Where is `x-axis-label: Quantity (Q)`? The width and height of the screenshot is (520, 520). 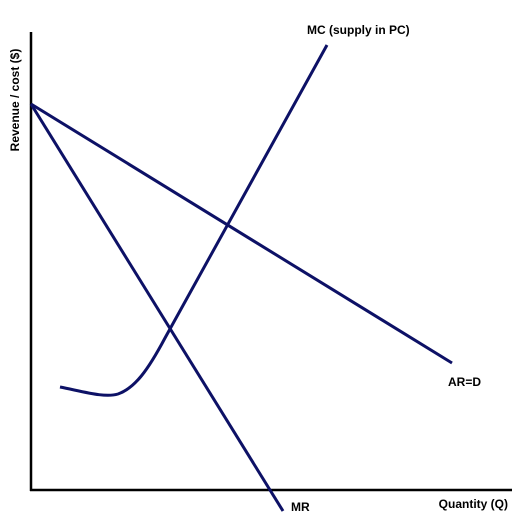
x-axis-label: Quantity (Q) is located at coordinates (473, 504).